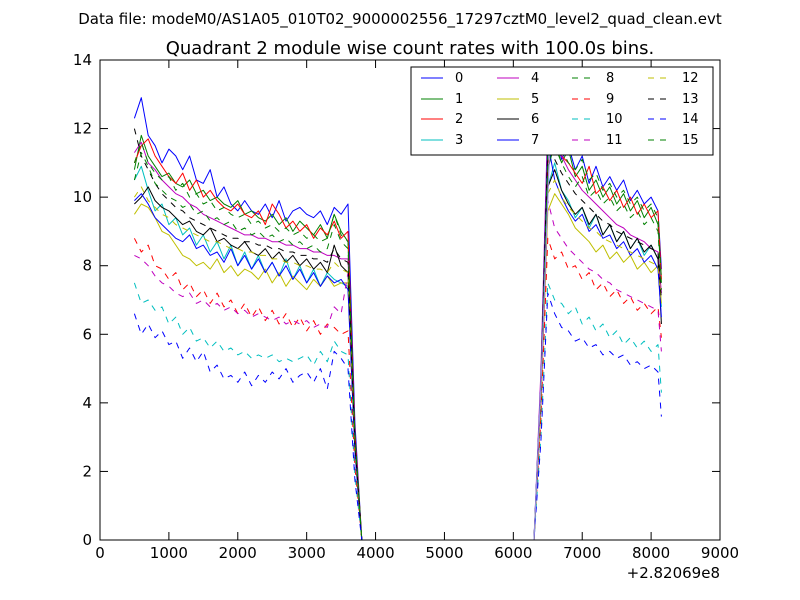 This screenshot has width=800, height=600. I want to click on legend-label: 8, so click(610, 78).